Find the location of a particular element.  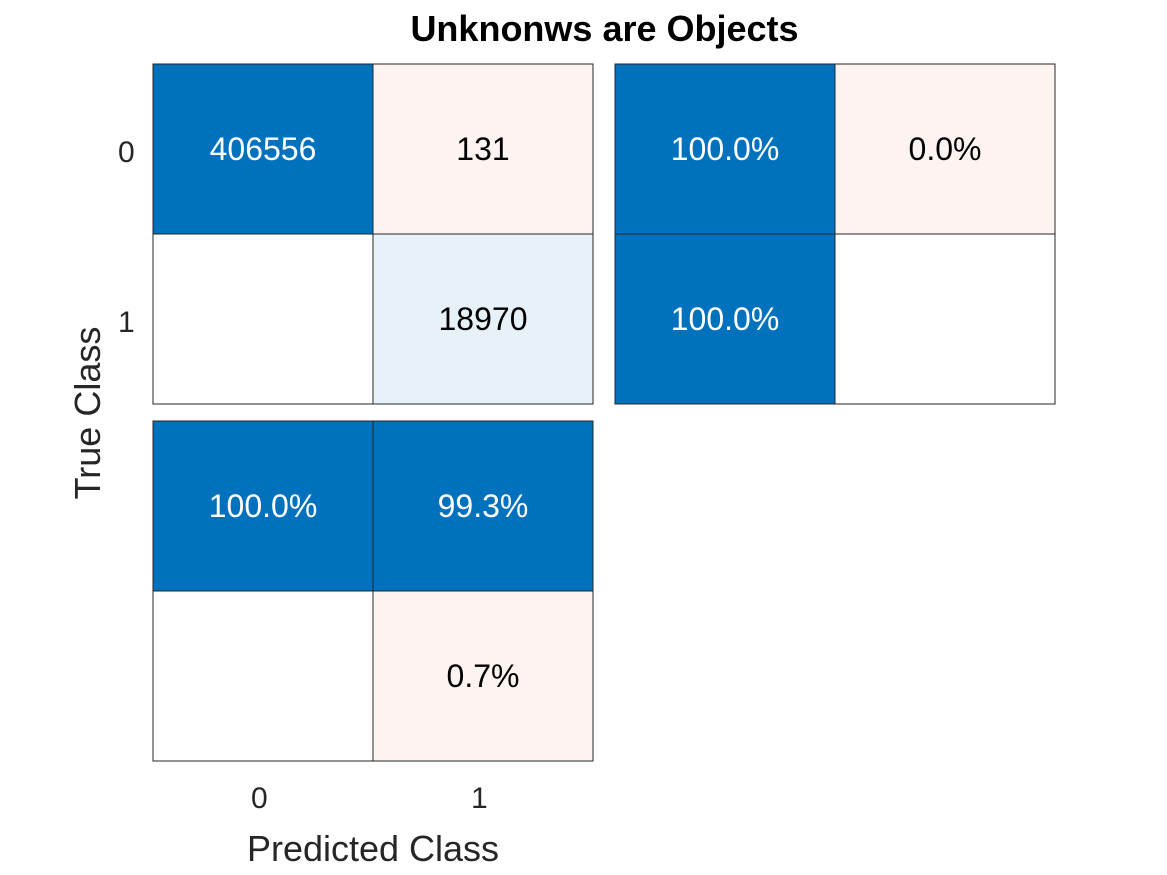

y-tick-label-1: 1 is located at coordinates (126, 322).